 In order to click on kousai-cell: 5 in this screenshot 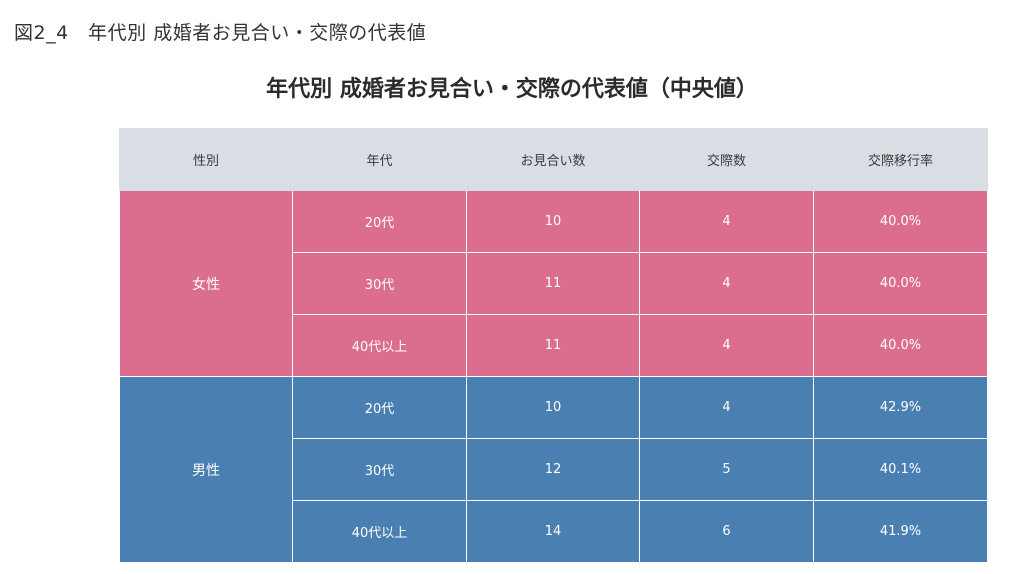, I will do `click(726, 469)`.